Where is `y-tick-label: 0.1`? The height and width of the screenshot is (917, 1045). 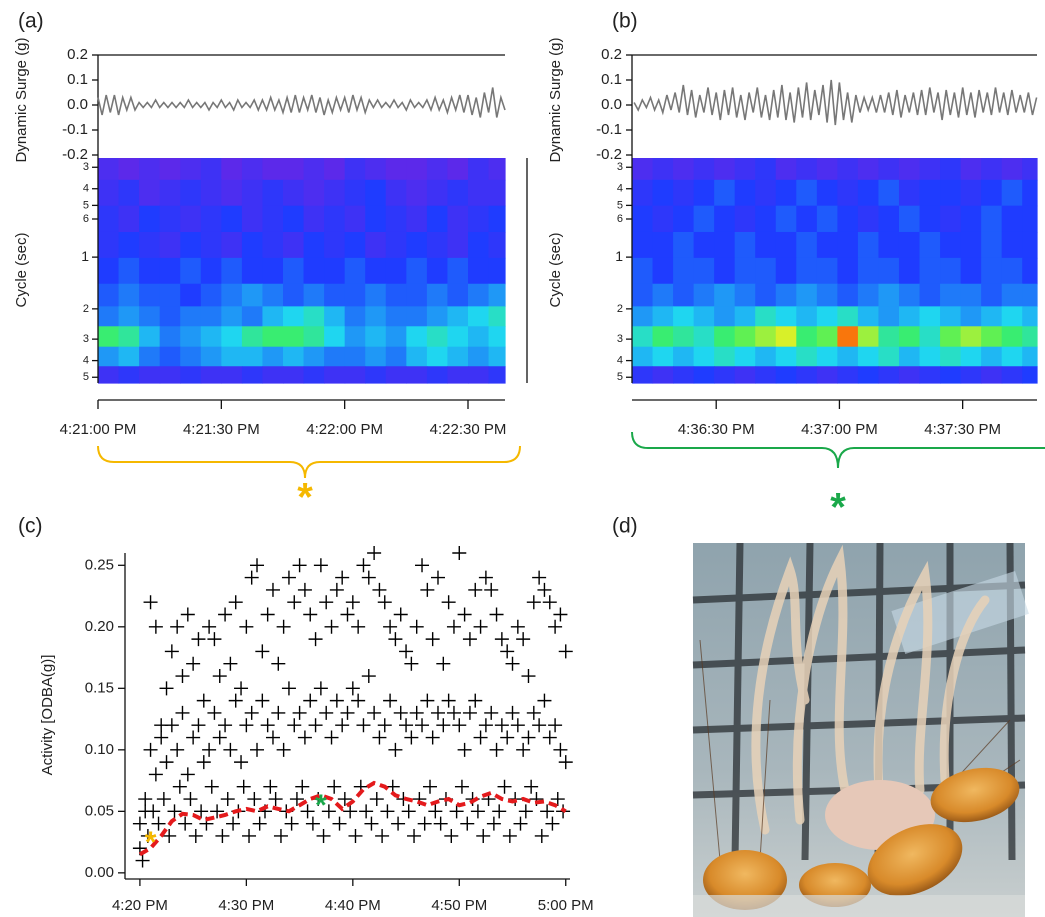
y-tick-label: 0.1 is located at coordinates (611, 79).